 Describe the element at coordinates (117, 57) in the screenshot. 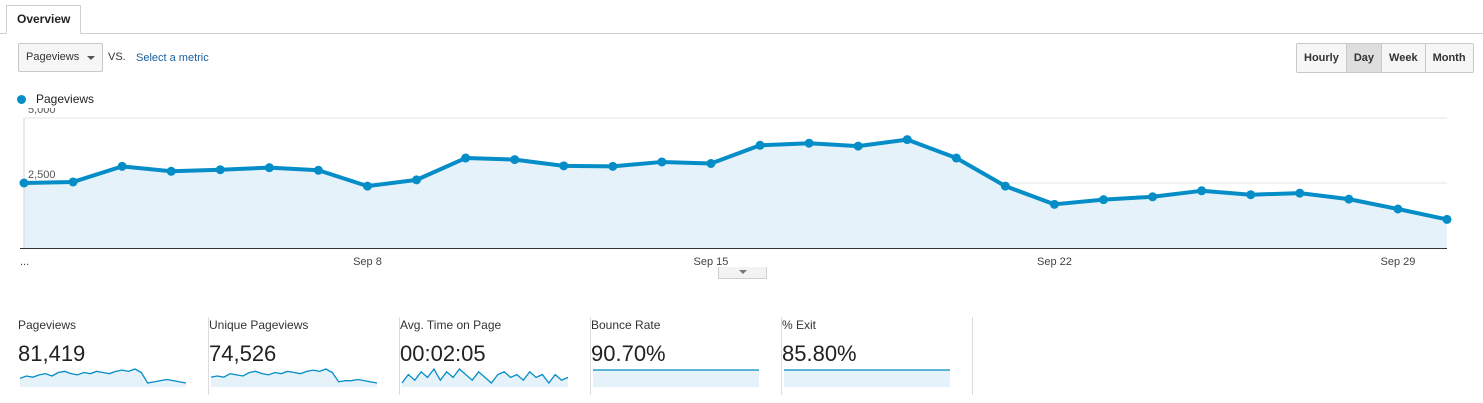

I see `vs-label: VS.` at that location.